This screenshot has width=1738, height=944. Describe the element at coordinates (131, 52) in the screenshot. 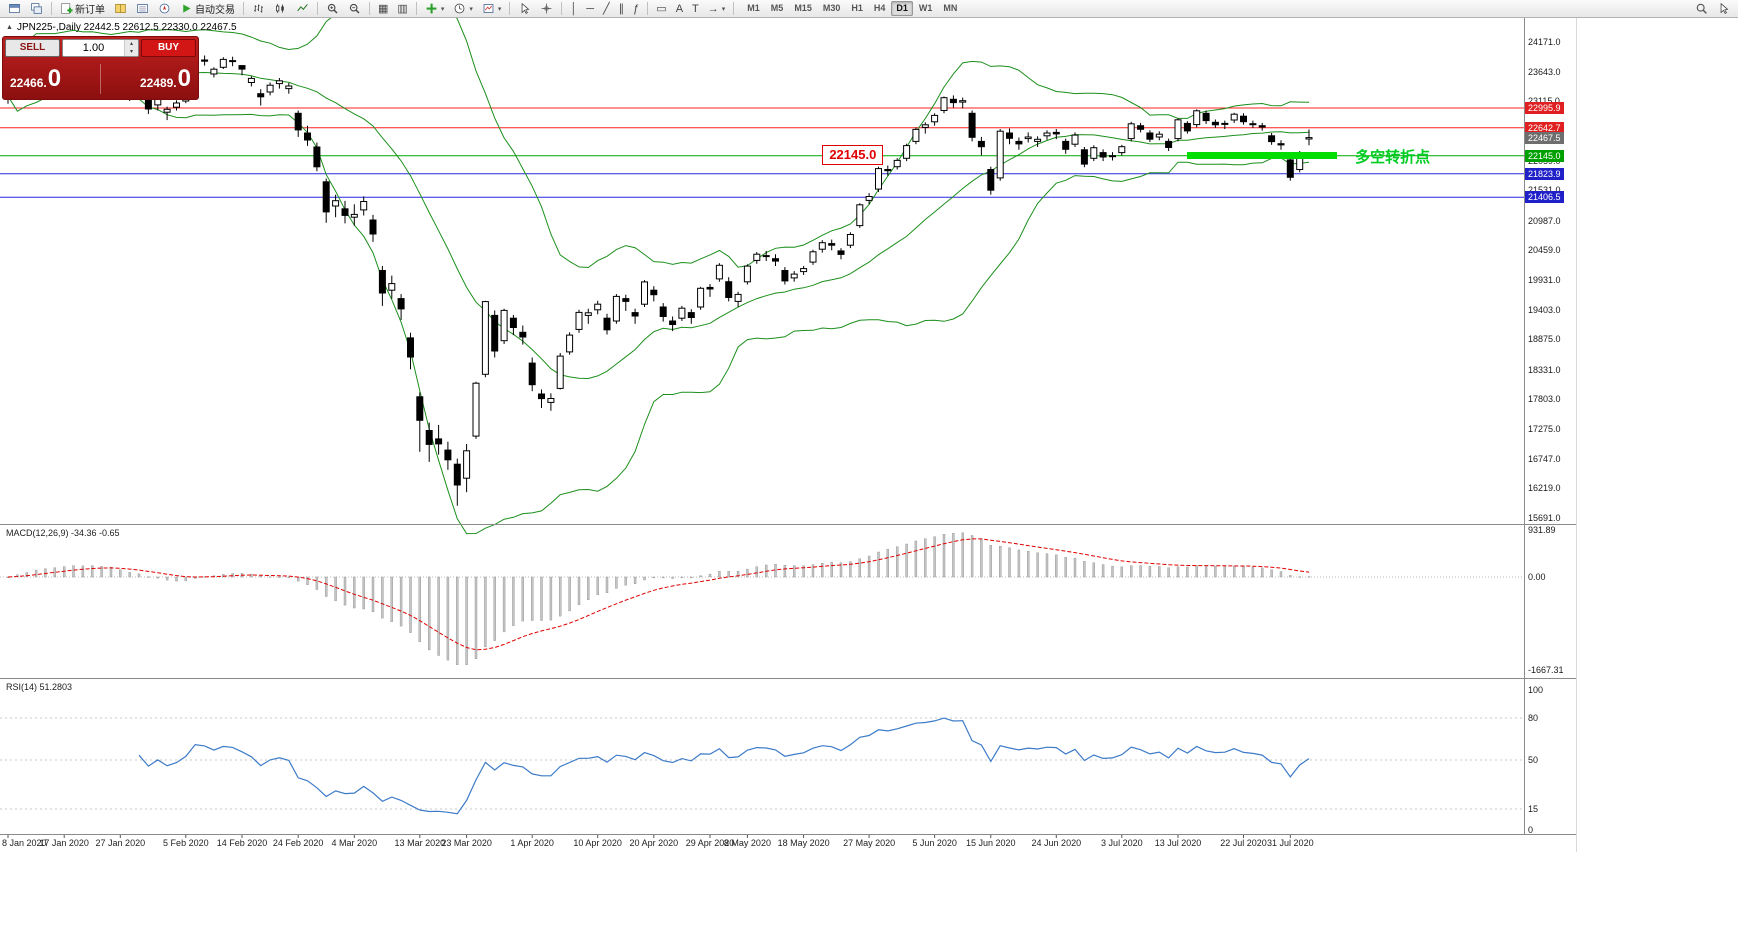

I see `volume-decrease-button: ▾` at that location.